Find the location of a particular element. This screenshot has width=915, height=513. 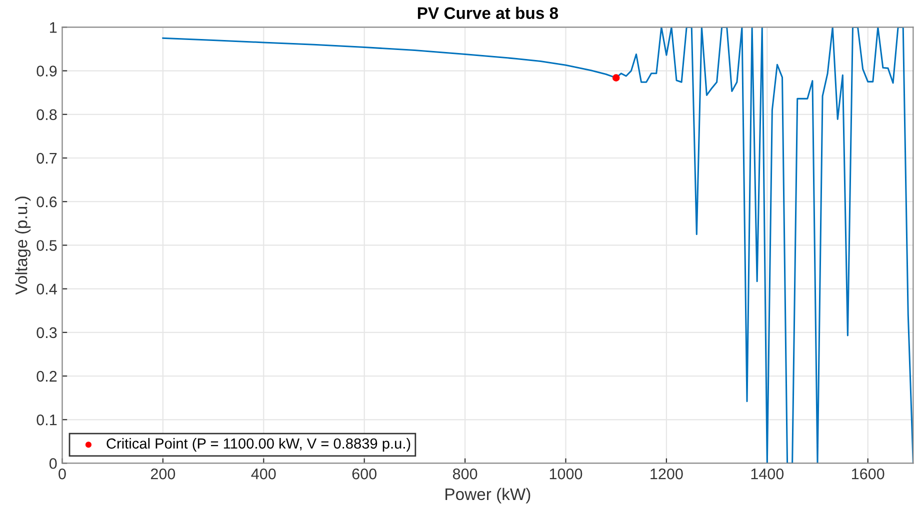

x-tick-label: 600 is located at coordinates (364, 474).